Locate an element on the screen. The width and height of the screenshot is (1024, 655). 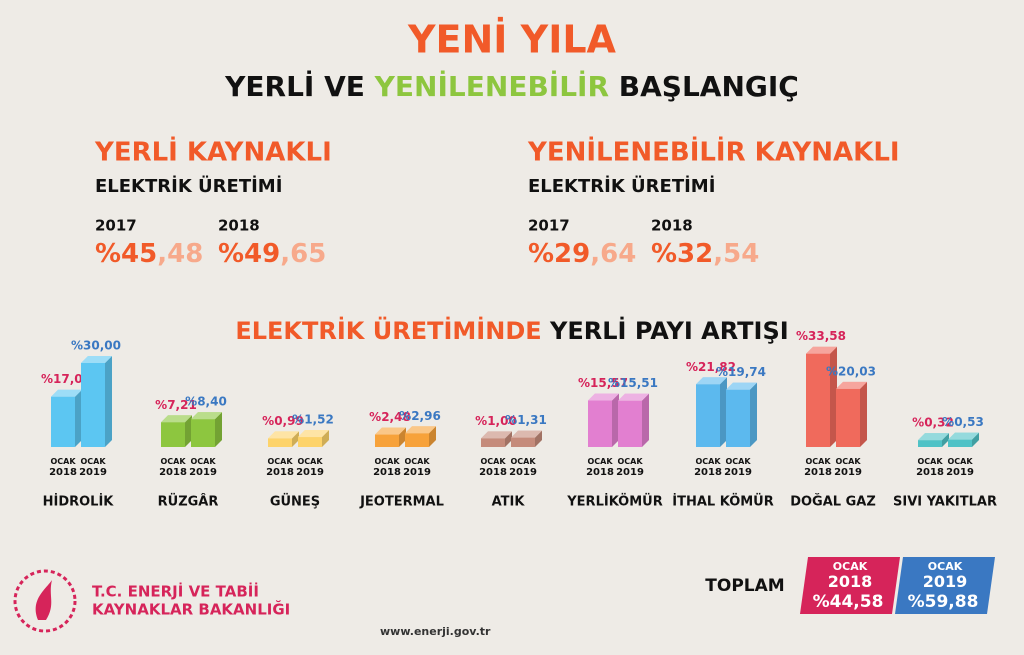
logo-flame is located at coordinates (43, 600).